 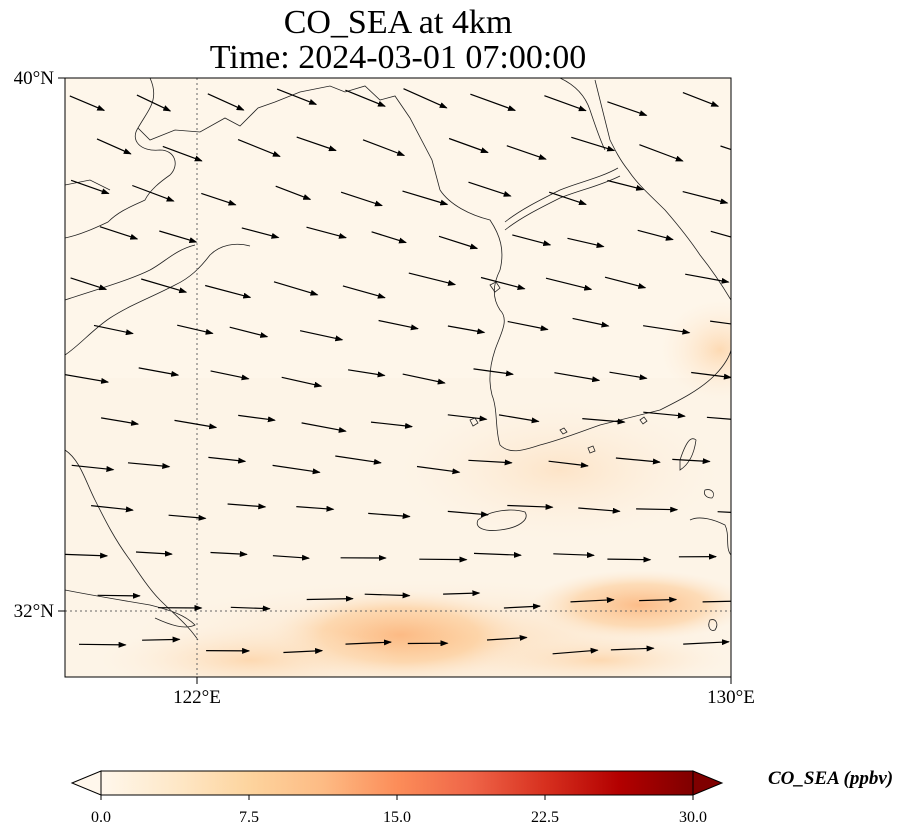 What do you see at coordinates (398, 22) in the screenshot?
I see `map-title: CO_SEA at 4km` at bounding box center [398, 22].